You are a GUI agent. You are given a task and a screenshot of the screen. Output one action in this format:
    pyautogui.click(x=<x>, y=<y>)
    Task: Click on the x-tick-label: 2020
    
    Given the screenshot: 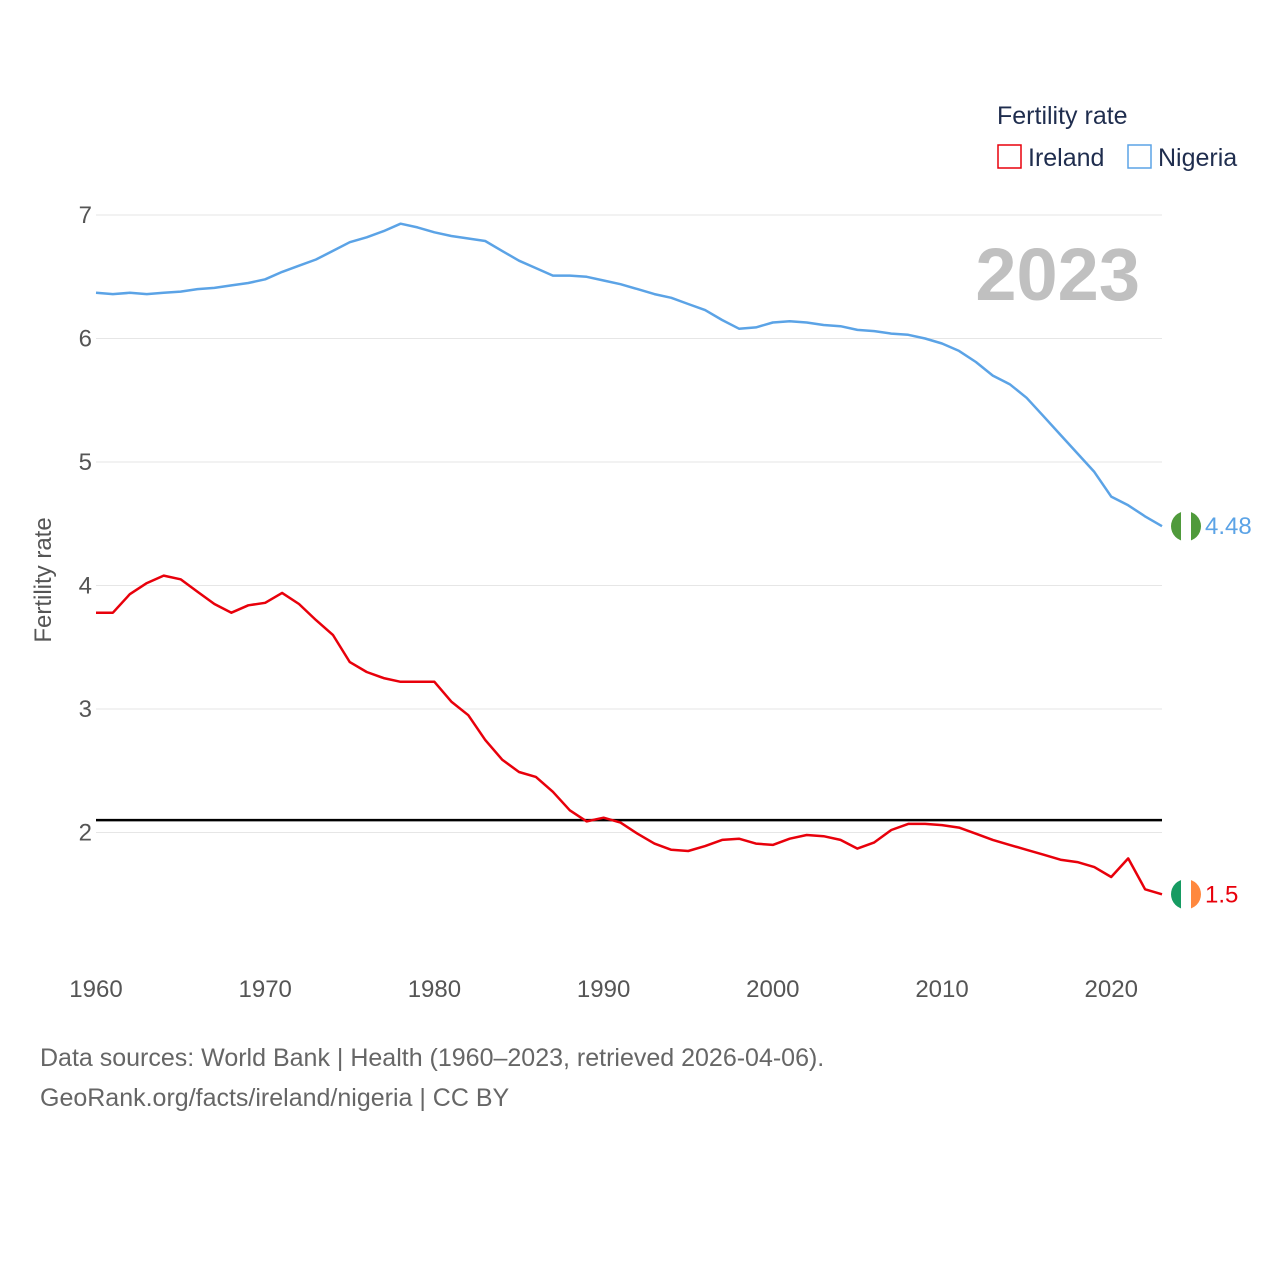 What is the action you would take?
    pyautogui.click(x=1111, y=989)
    